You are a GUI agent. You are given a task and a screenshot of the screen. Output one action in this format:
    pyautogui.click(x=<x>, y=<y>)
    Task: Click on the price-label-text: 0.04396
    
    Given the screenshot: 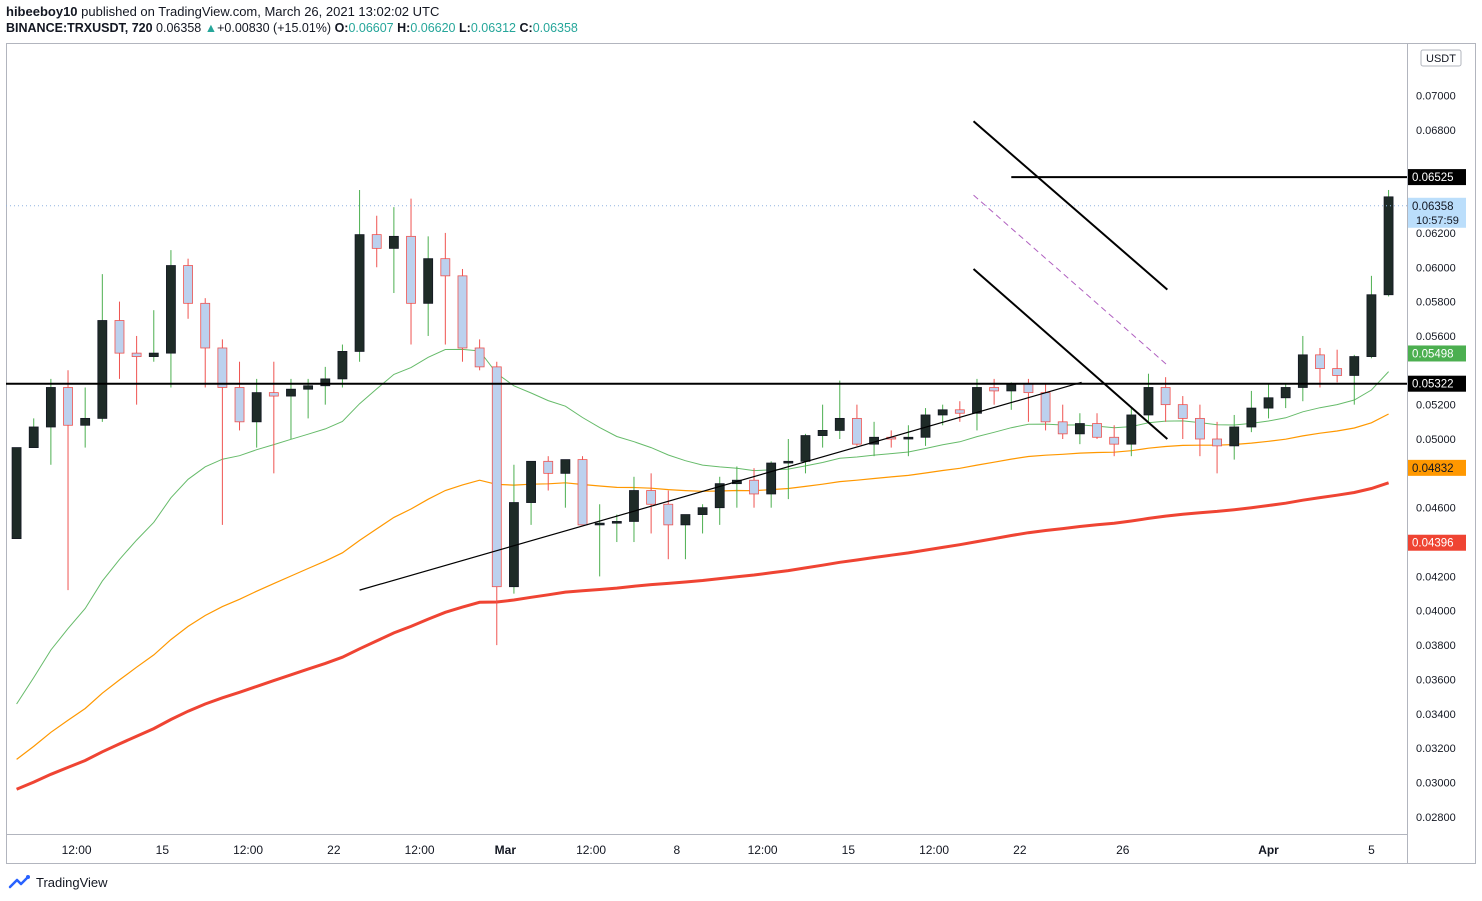 What is the action you would take?
    pyautogui.click(x=1433, y=544)
    